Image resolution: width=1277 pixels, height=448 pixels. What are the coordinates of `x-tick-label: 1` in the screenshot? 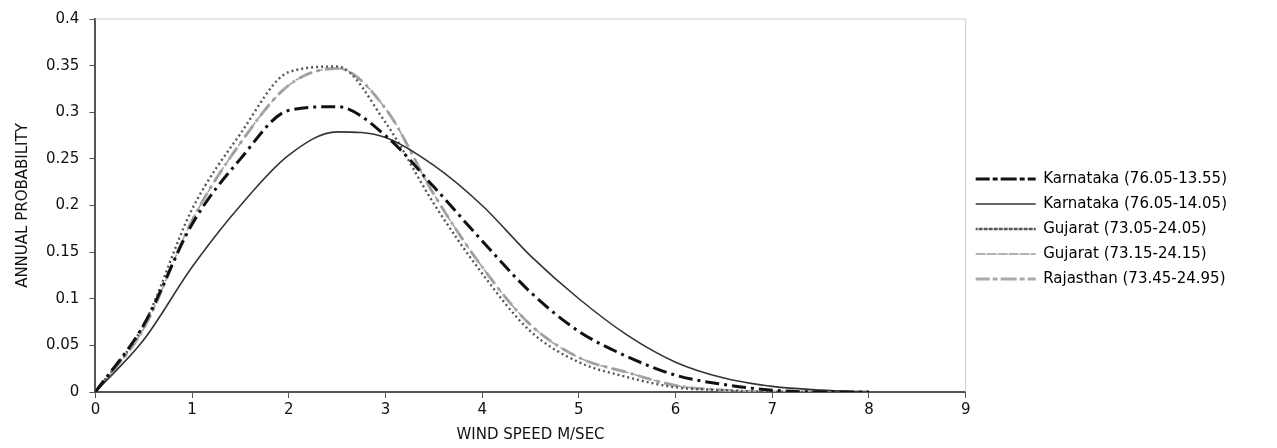 It's located at (192, 408).